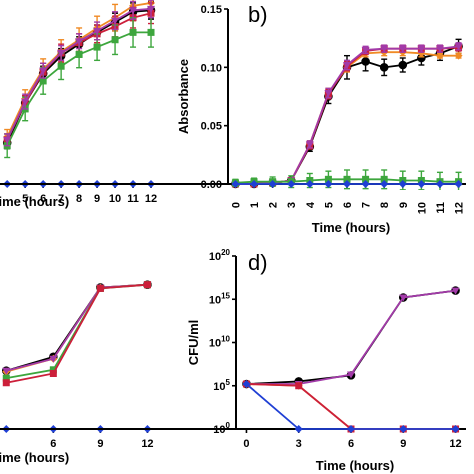 The image size is (474, 474). What do you see at coordinates (274, 205) in the screenshot?
I see `x-tick-label: 2` at bounding box center [274, 205].